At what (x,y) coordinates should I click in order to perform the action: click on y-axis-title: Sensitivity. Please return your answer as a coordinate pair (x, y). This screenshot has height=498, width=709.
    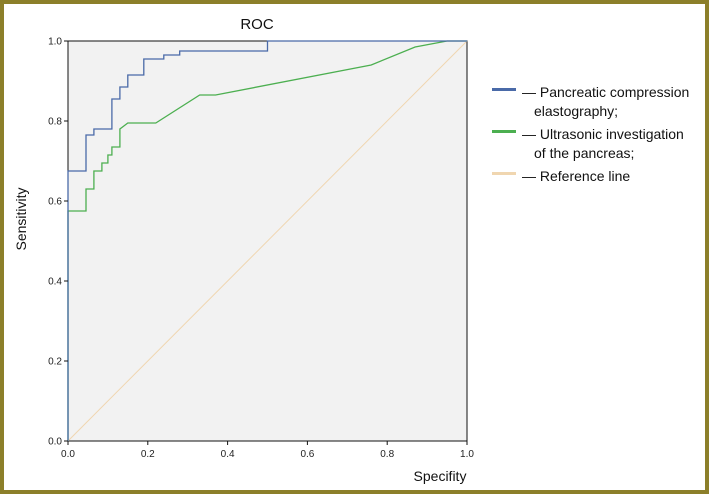
    Looking at the image, I should click on (21, 218).